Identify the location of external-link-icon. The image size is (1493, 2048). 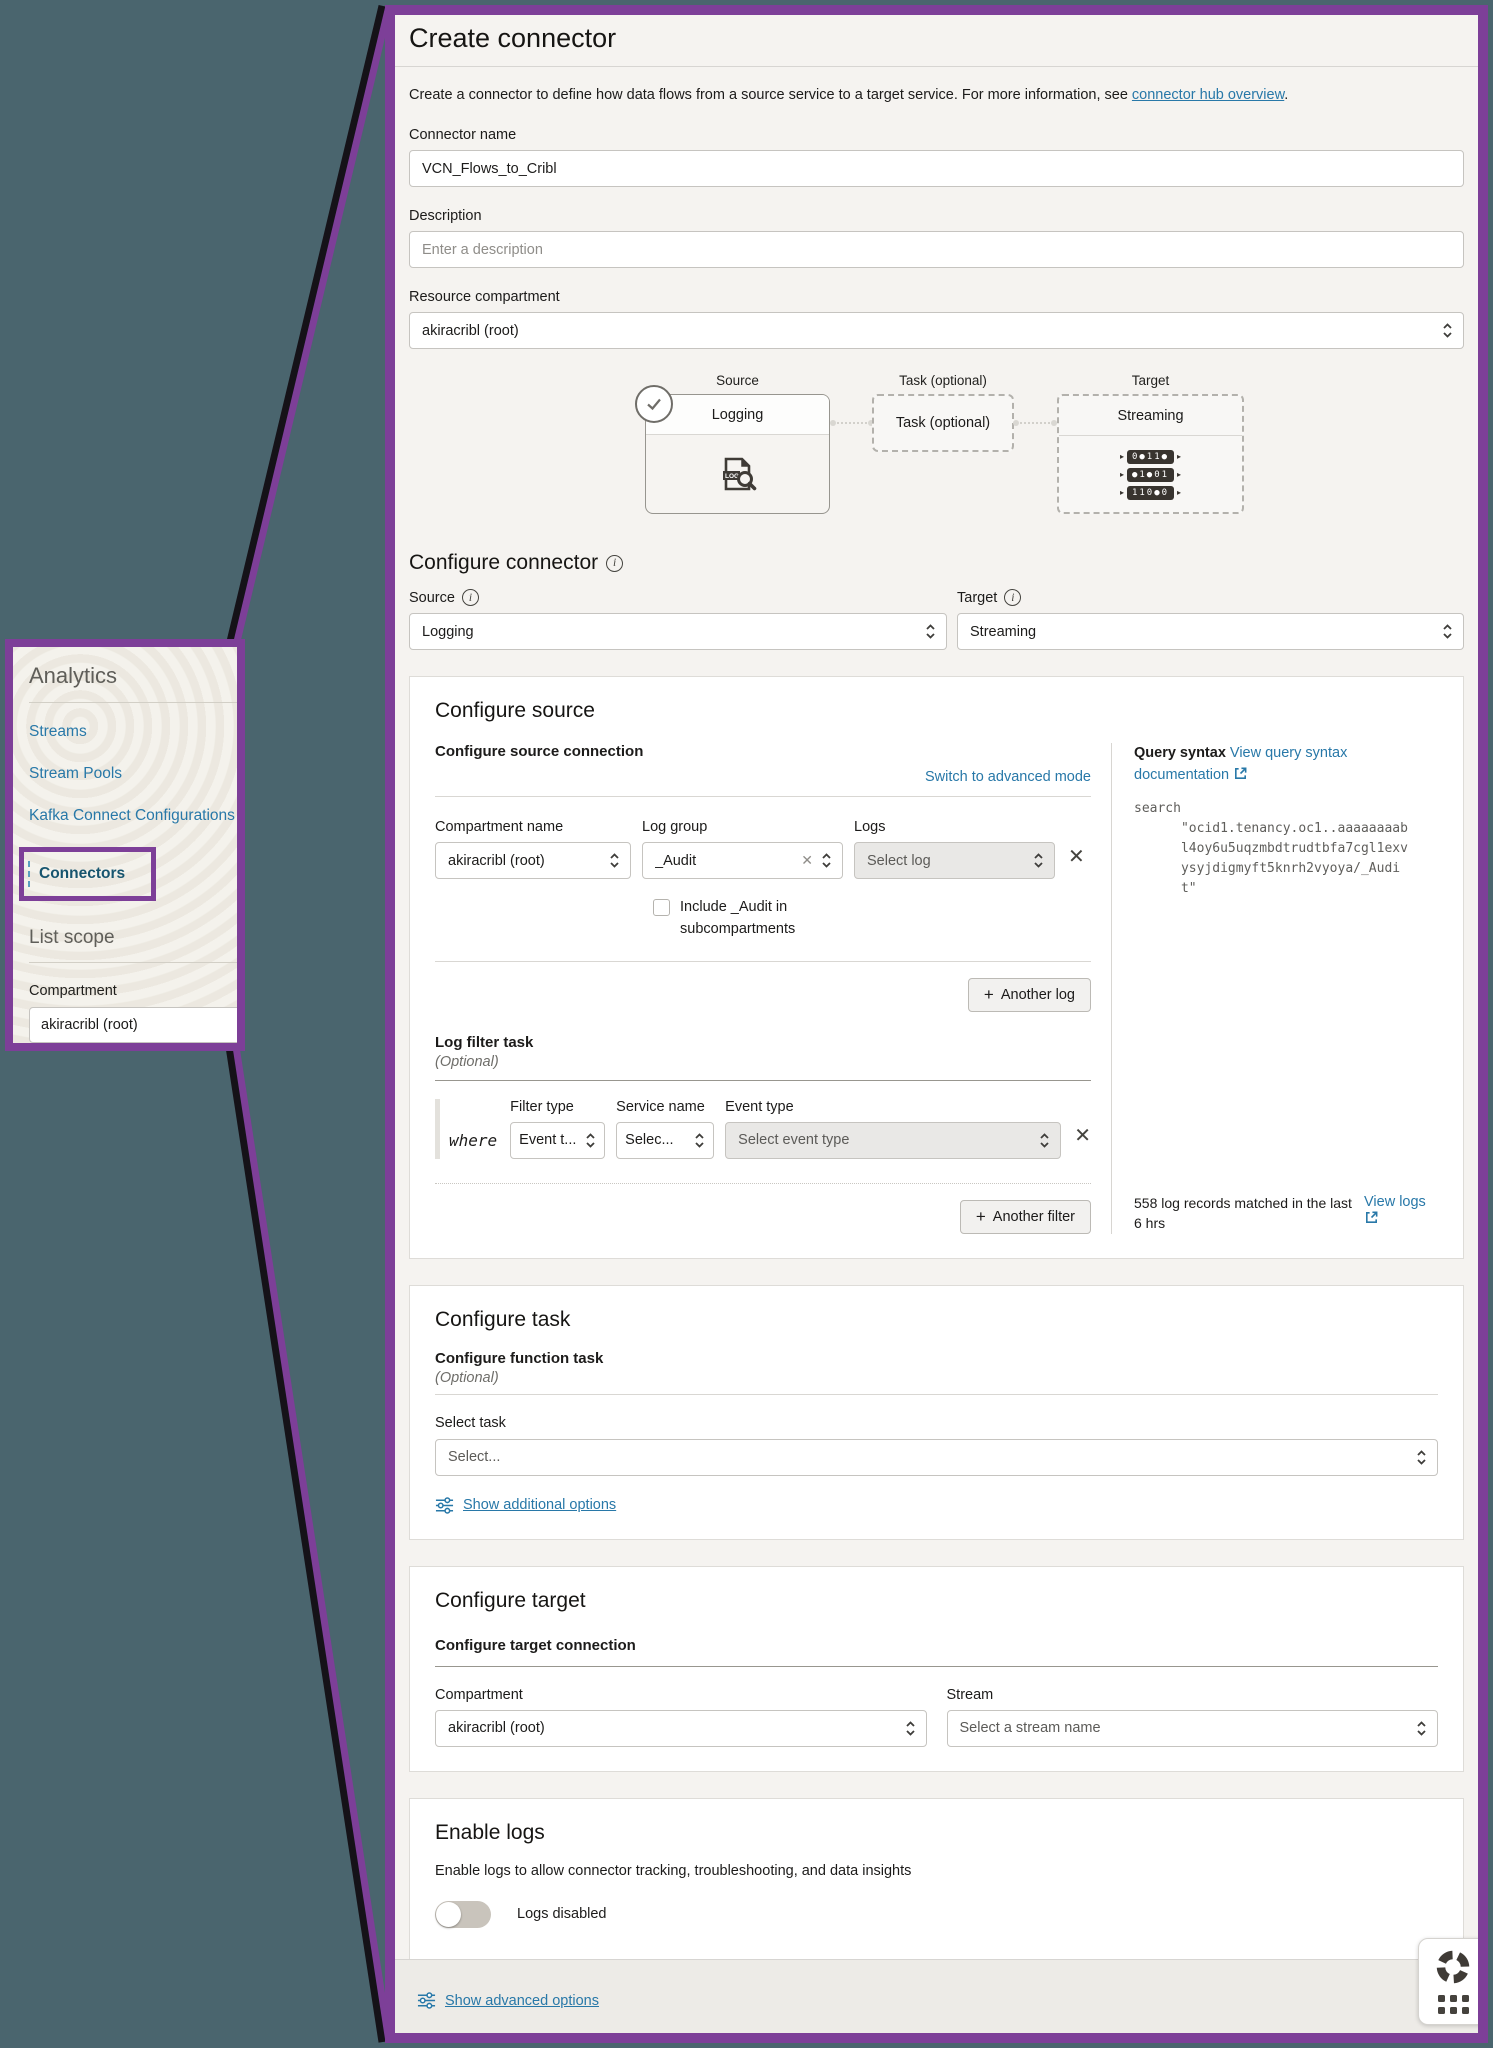
(1372, 1217).